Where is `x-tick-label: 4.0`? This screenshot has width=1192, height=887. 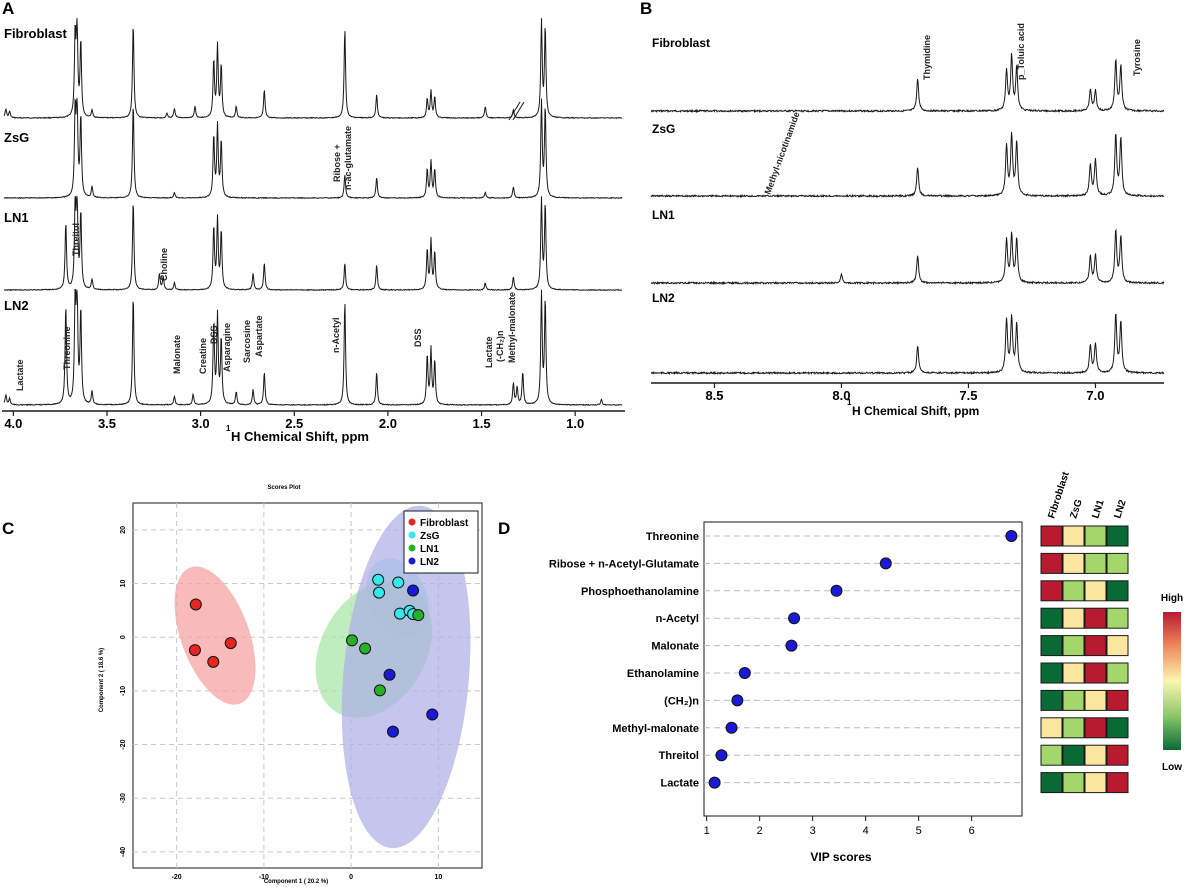 x-tick-label: 4.0 is located at coordinates (13, 423).